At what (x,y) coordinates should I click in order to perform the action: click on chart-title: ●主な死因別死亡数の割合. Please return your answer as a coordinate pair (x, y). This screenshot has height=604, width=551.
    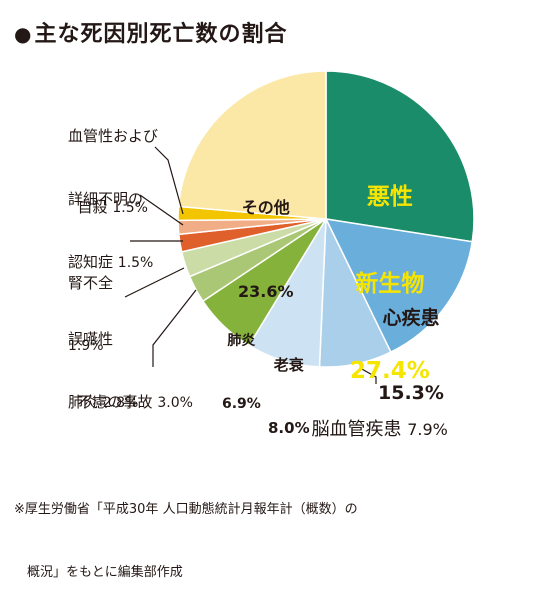
    Looking at the image, I should click on (150, 32).